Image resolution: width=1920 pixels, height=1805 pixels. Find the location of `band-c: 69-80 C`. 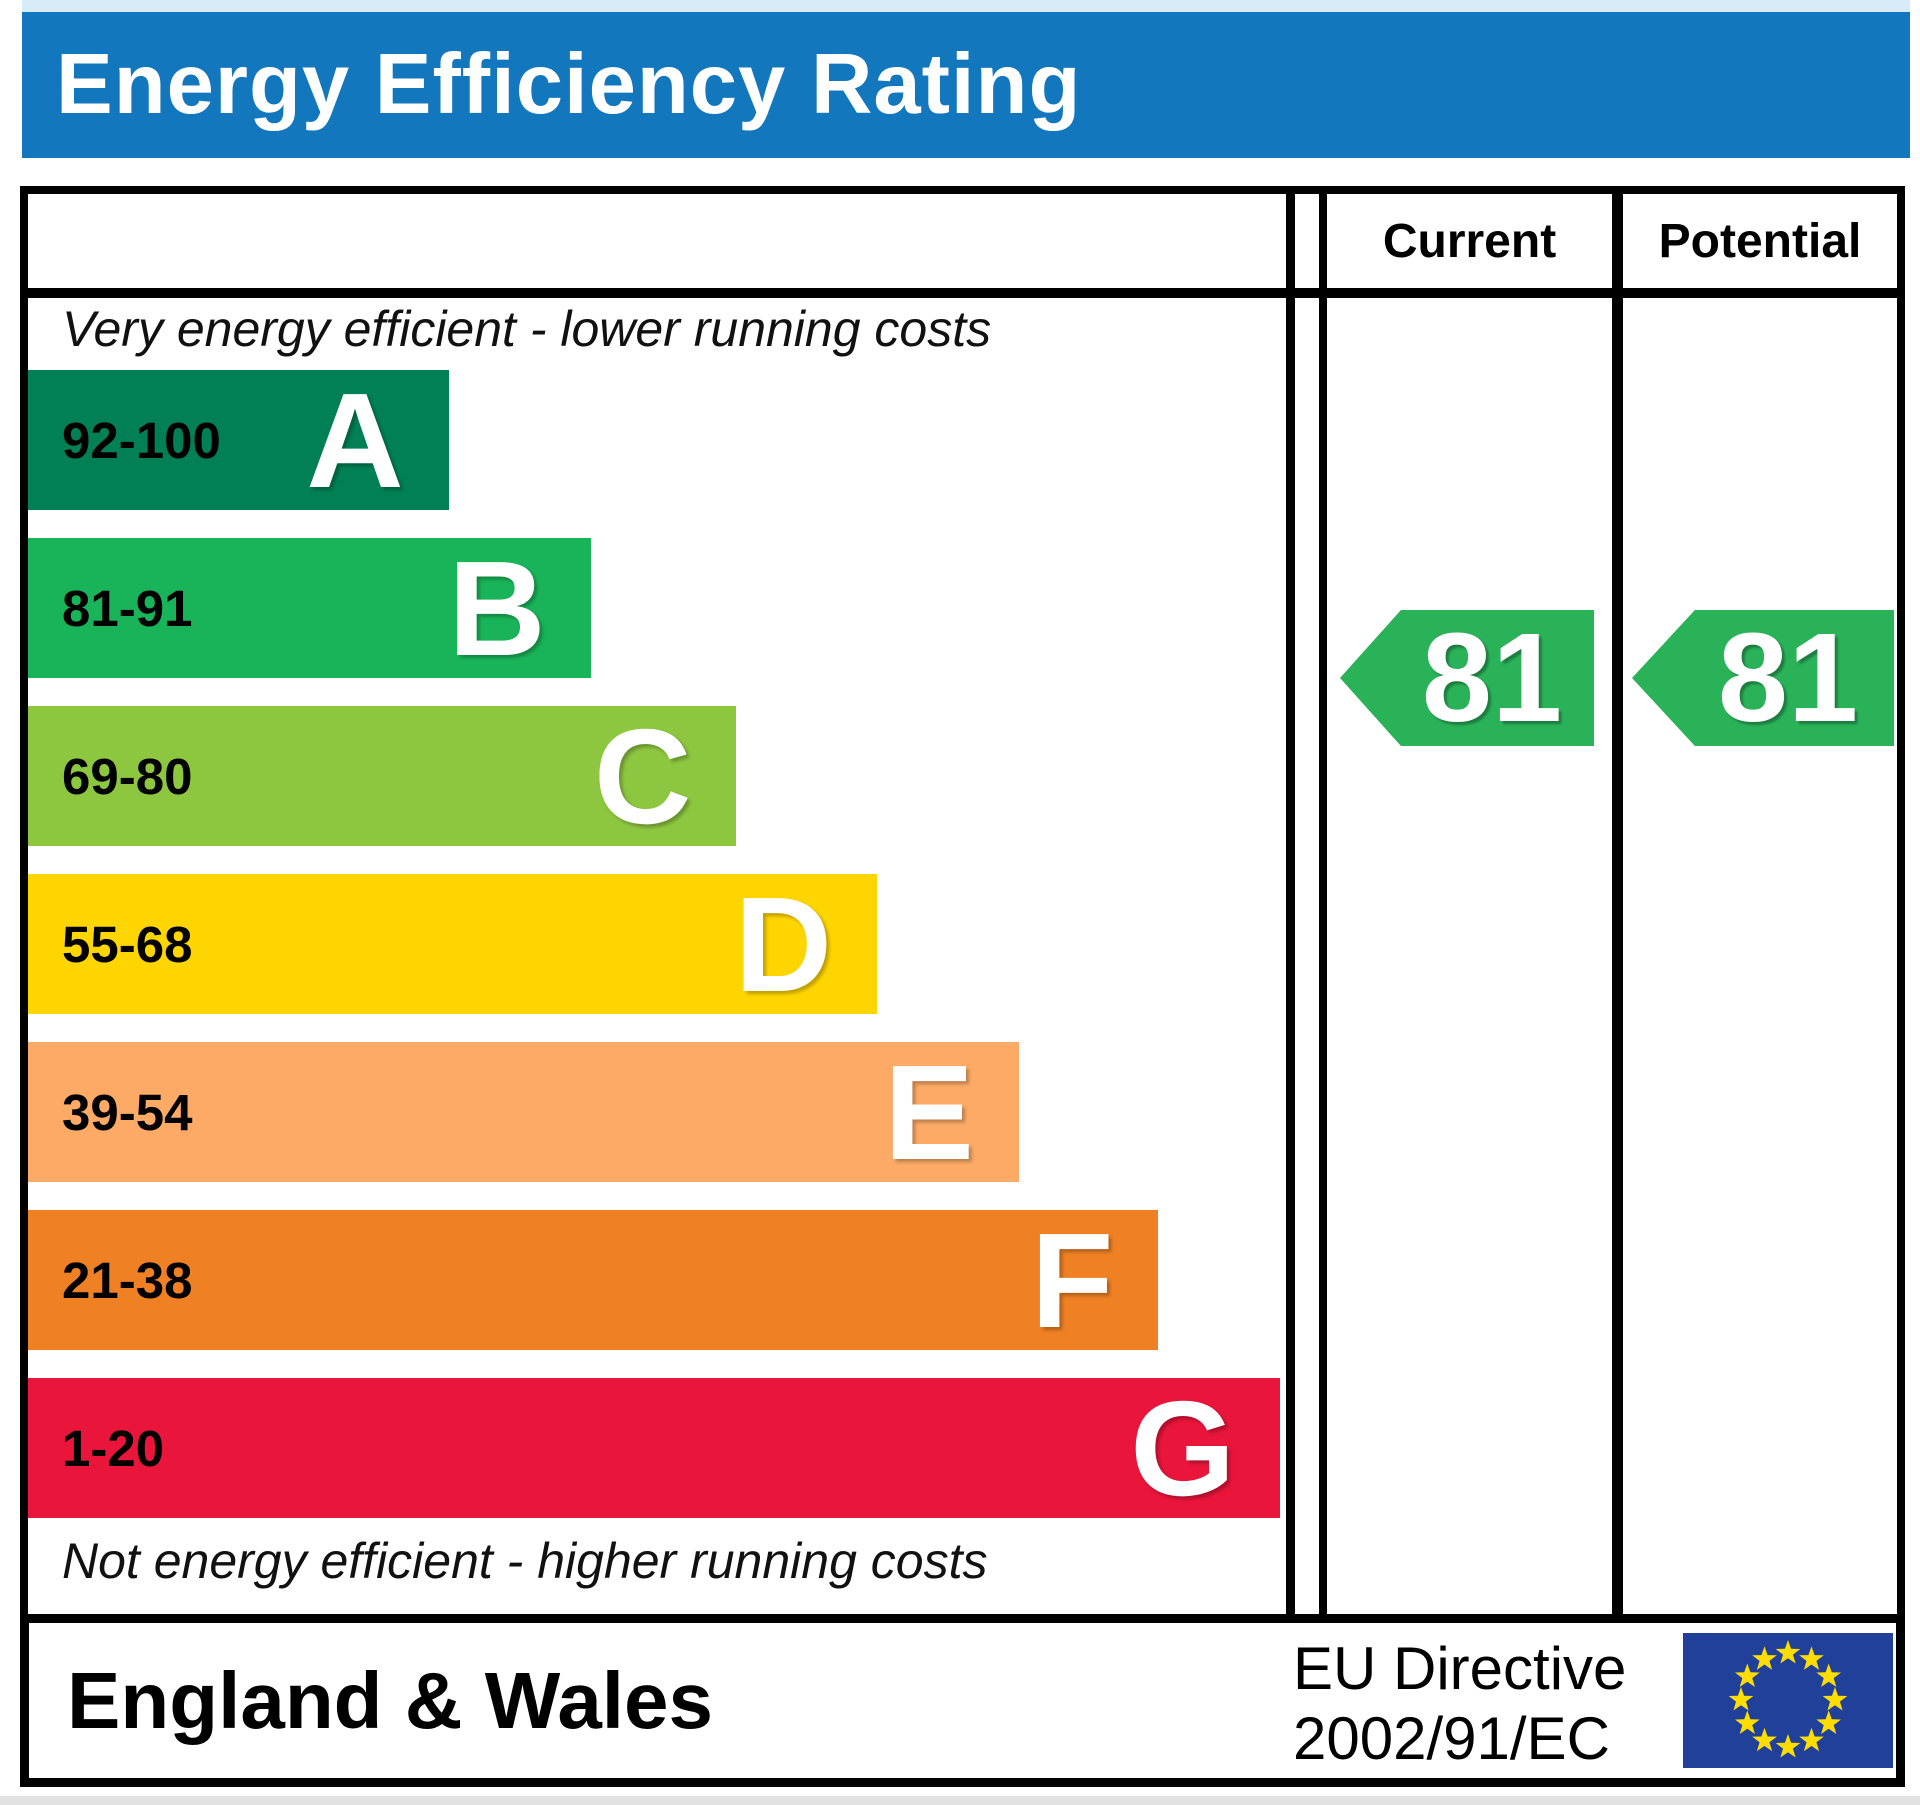

band-c: 69-80 C is located at coordinates (382, 776).